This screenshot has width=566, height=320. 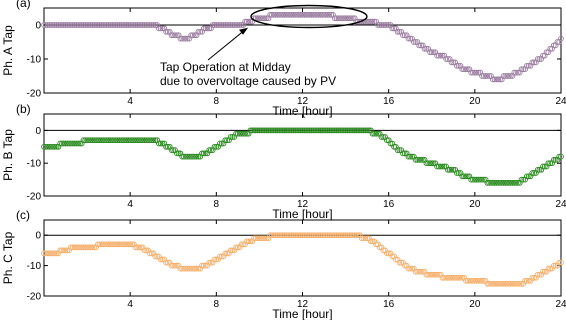 I want to click on y-tick-label: -20, so click(x=34, y=197).